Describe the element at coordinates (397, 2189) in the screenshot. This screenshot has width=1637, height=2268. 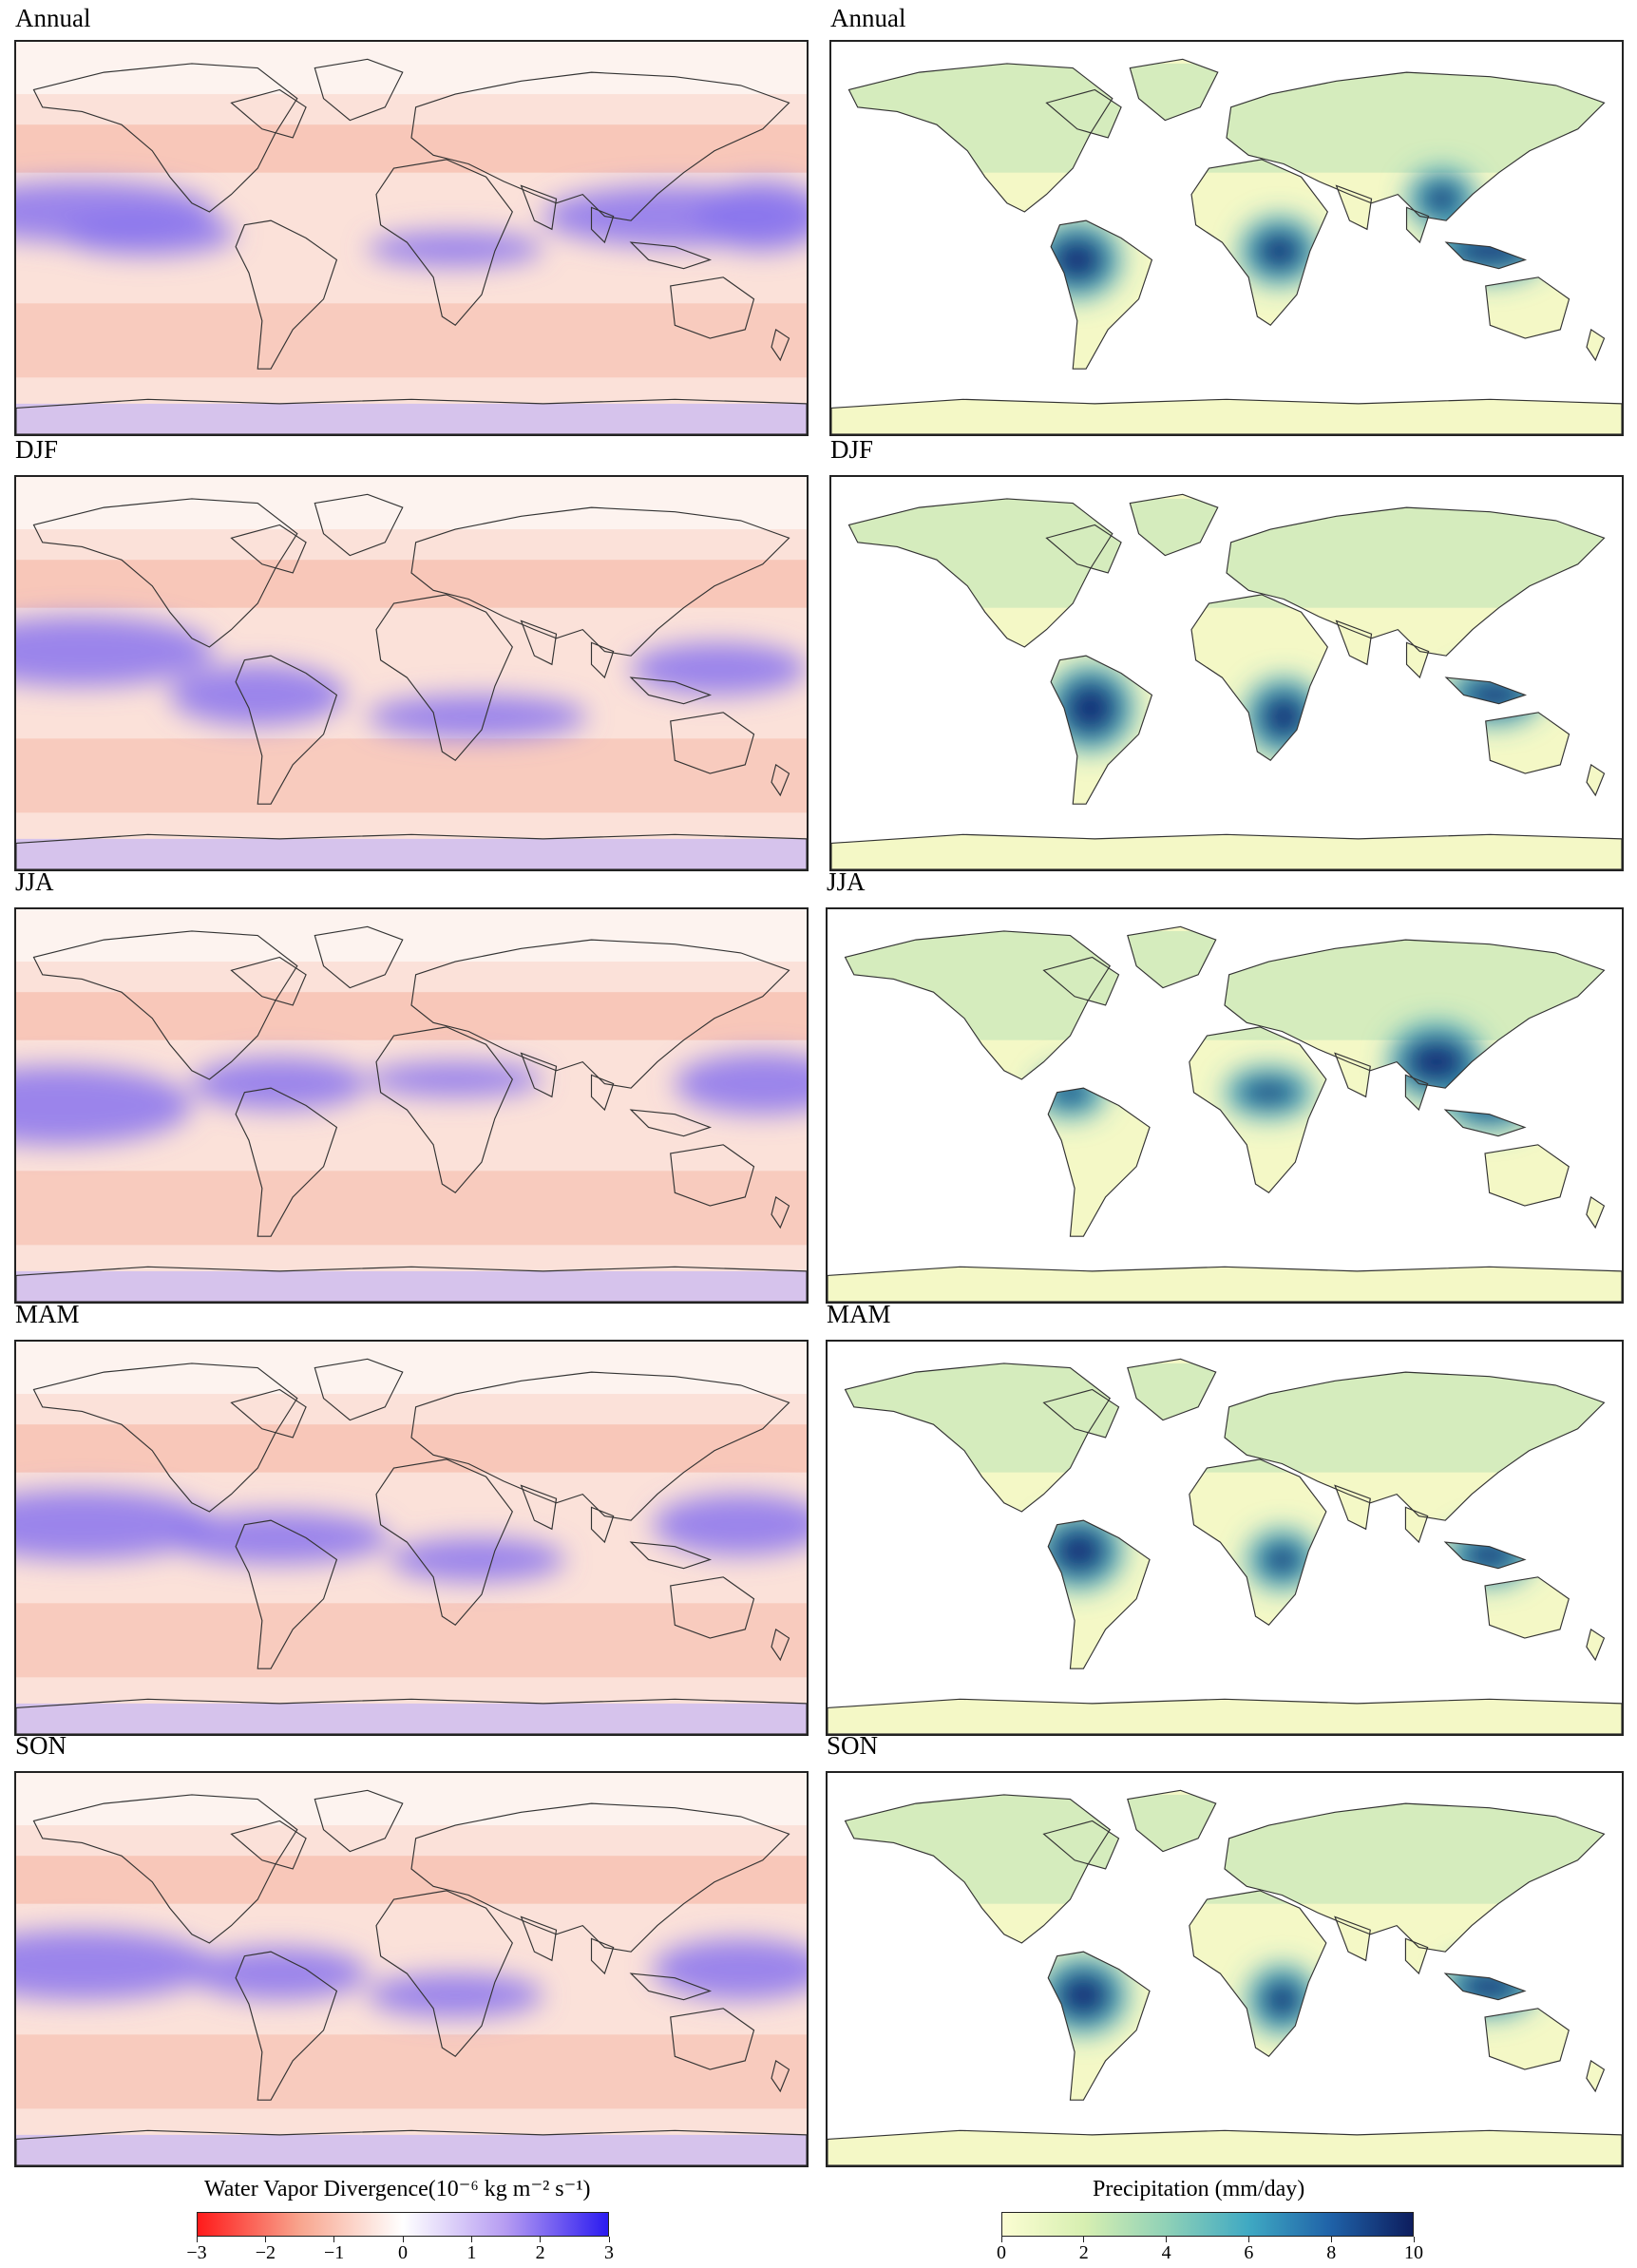
I see `colorbar-title: Water Vapor Divergence(10⁻⁶ kg m⁻² s⁻¹)` at that location.